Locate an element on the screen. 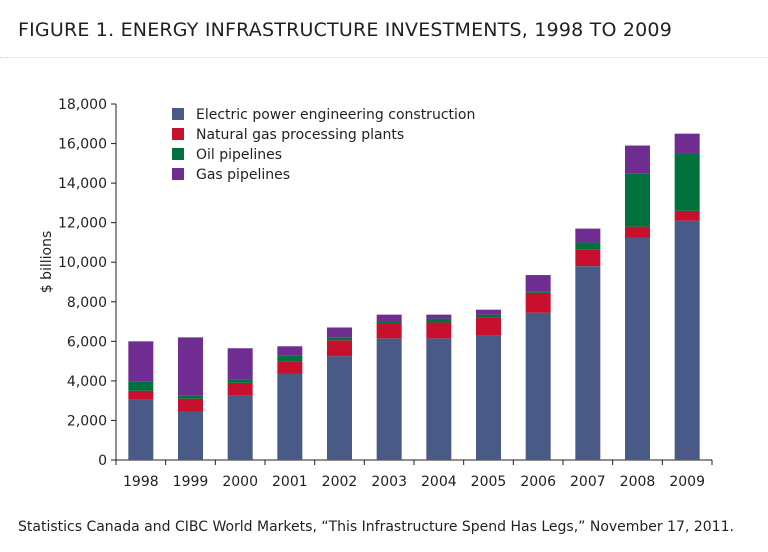 Image resolution: width=768 pixels, height=552 pixels. x-tick-label: 2001 is located at coordinates (290, 482).